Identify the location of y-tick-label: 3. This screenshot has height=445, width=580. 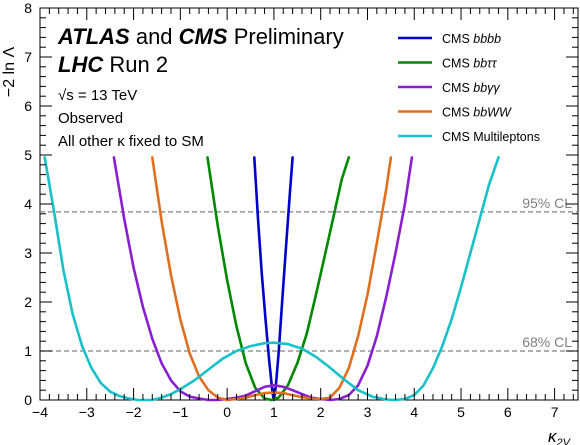
(28, 253).